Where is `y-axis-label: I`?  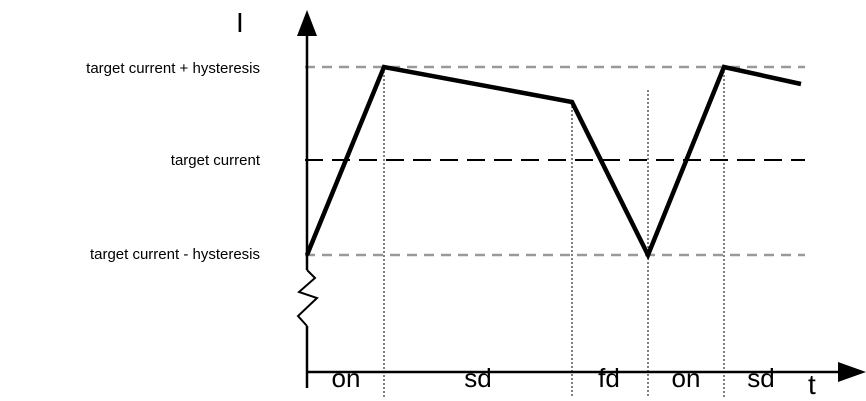 y-axis-label: I is located at coordinates (240, 22).